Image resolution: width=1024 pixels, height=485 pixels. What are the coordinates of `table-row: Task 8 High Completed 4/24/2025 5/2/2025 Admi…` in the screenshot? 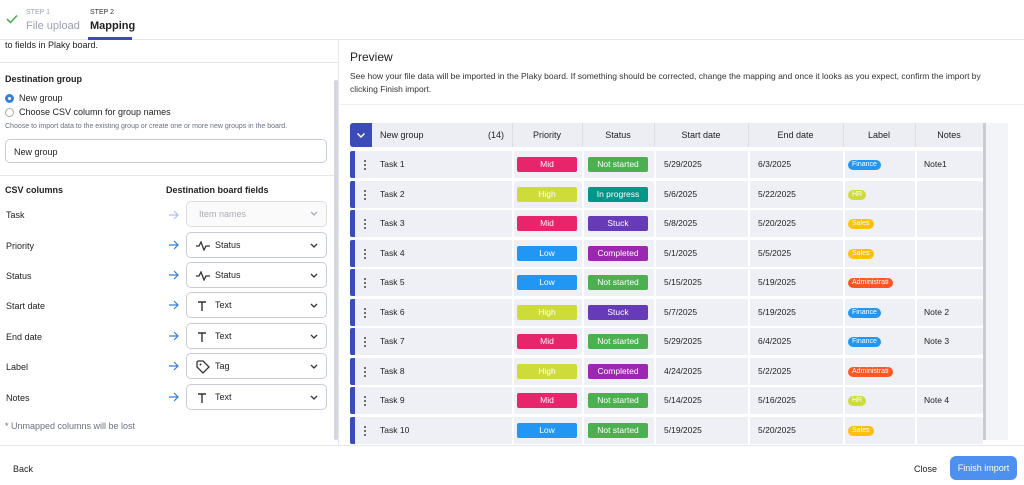 It's located at (666, 371).